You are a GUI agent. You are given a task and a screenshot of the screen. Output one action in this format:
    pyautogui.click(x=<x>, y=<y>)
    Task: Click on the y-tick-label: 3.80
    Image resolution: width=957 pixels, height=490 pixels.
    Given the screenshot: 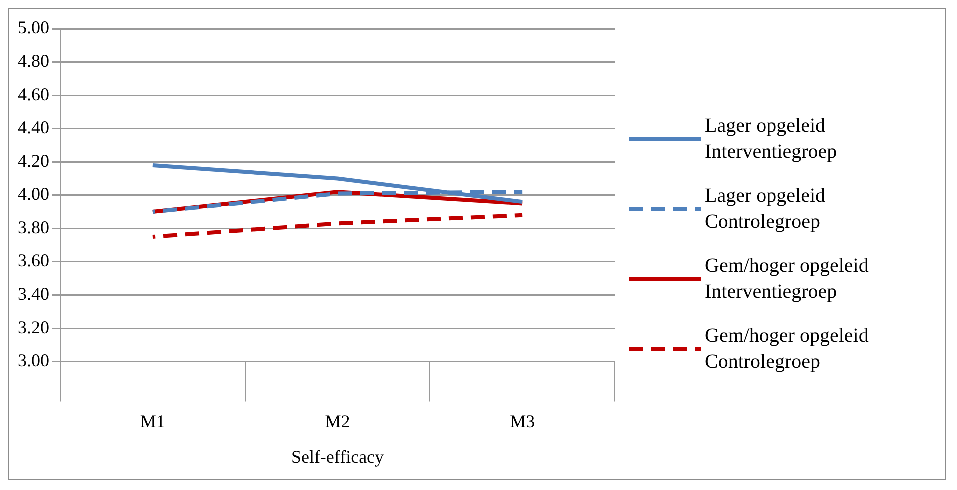 What is the action you would take?
    pyautogui.click(x=34, y=227)
    